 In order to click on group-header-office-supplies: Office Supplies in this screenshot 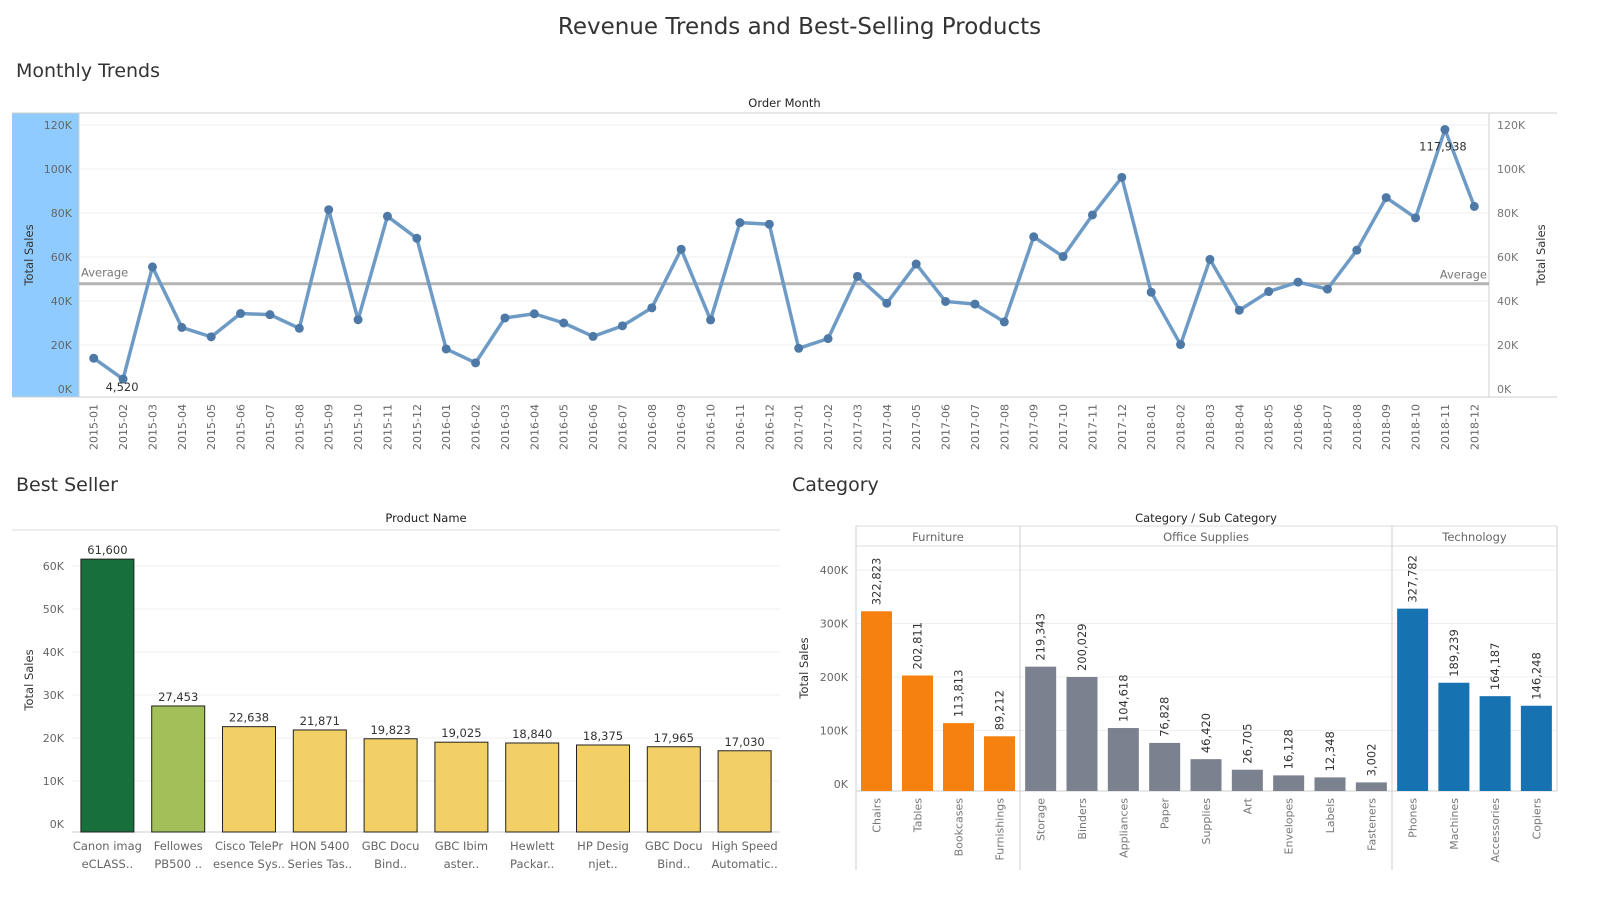, I will do `click(1206, 537)`.